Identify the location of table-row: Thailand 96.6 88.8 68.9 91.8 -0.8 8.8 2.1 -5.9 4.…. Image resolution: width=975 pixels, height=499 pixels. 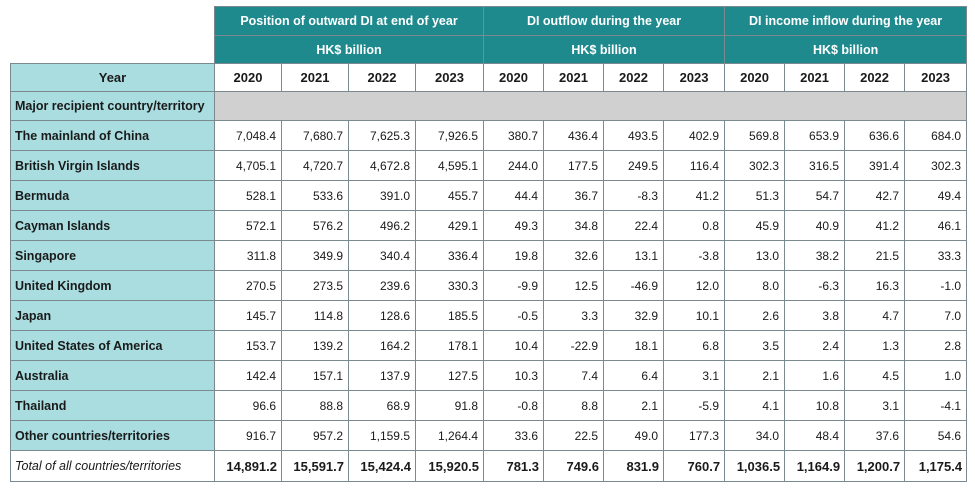
(489, 405).